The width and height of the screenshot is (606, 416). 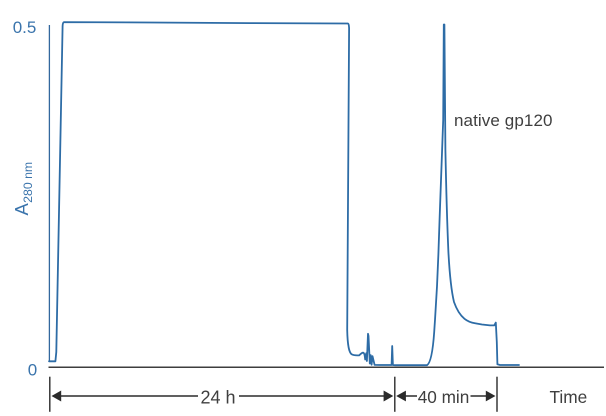 I want to click on svg-text: 40 min, so click(x=444, y=397).